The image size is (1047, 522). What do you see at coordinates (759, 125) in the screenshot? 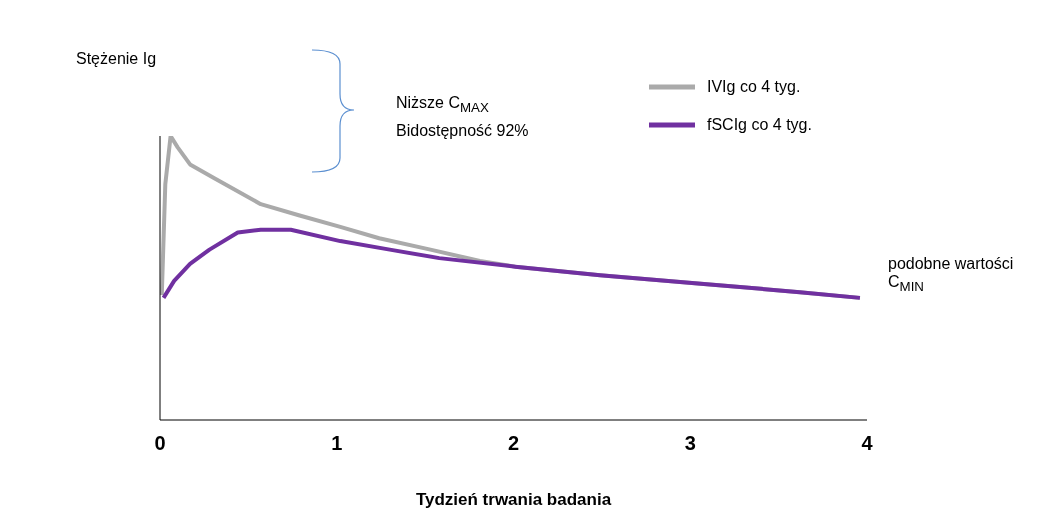
I see `legend-label: fSCIg co 4 tyg.` at bounding box center [759, 125].